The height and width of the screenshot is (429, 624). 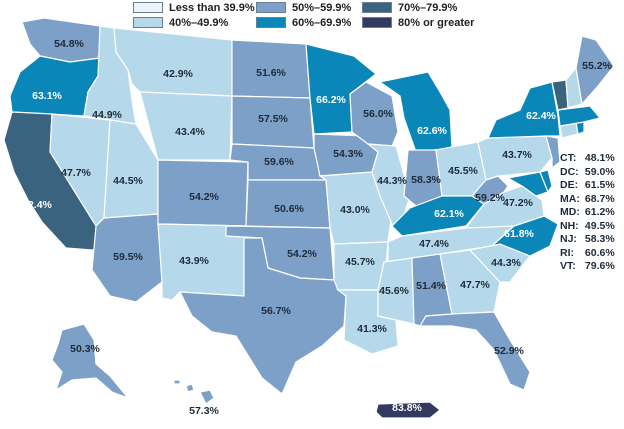 I want to click on state-value: 48.1%, so click(x=599, y=158).